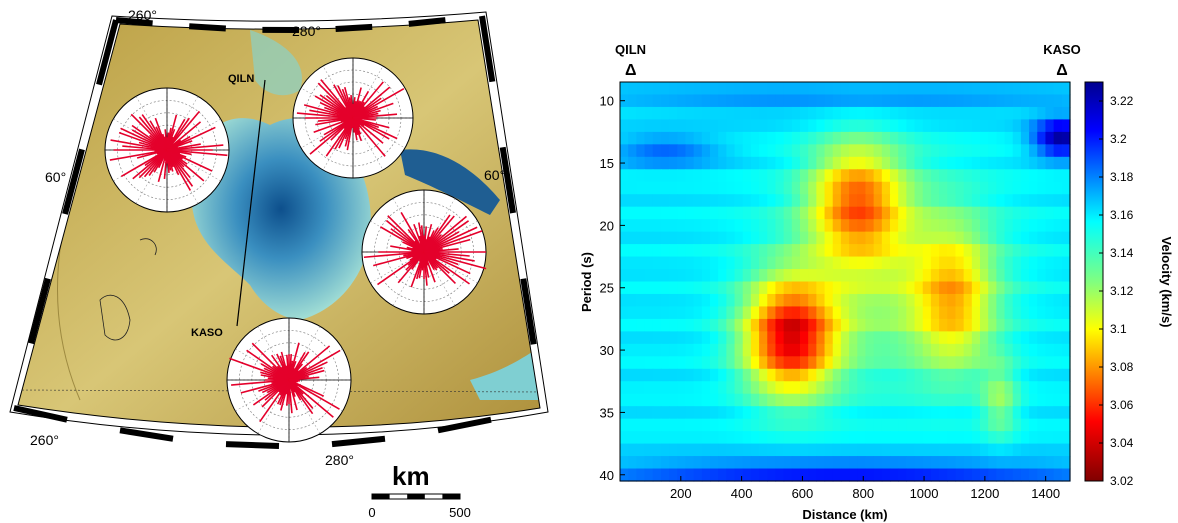 Image resolution: width=1178 pixels, height=523 pixels. I want to click on colorbar-tick-label: 3.02, so click(1122, 481).